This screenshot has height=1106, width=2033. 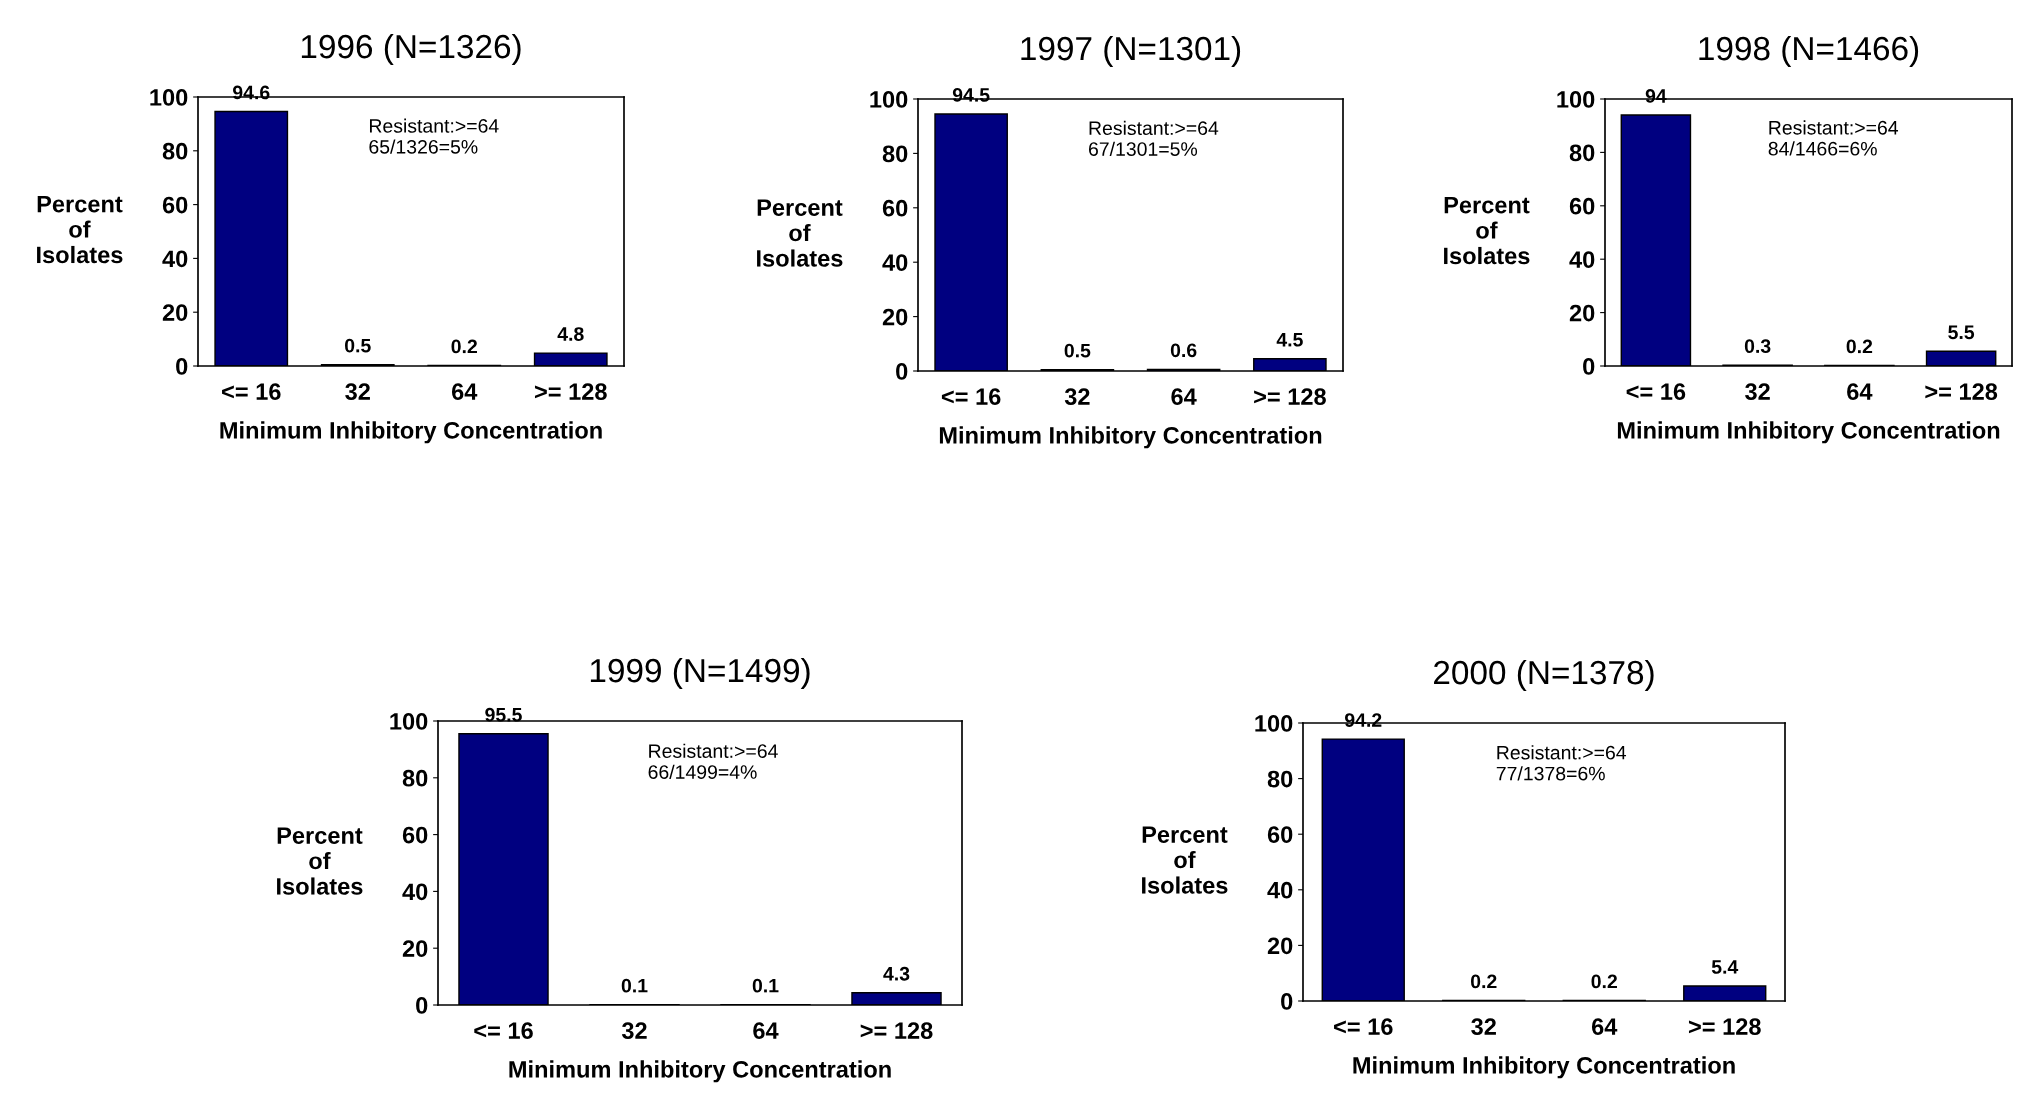 What do you see at coordinates (570, 334) in the screenshot?
I see `data-label: 4.8` at bounding box center [570, 334].